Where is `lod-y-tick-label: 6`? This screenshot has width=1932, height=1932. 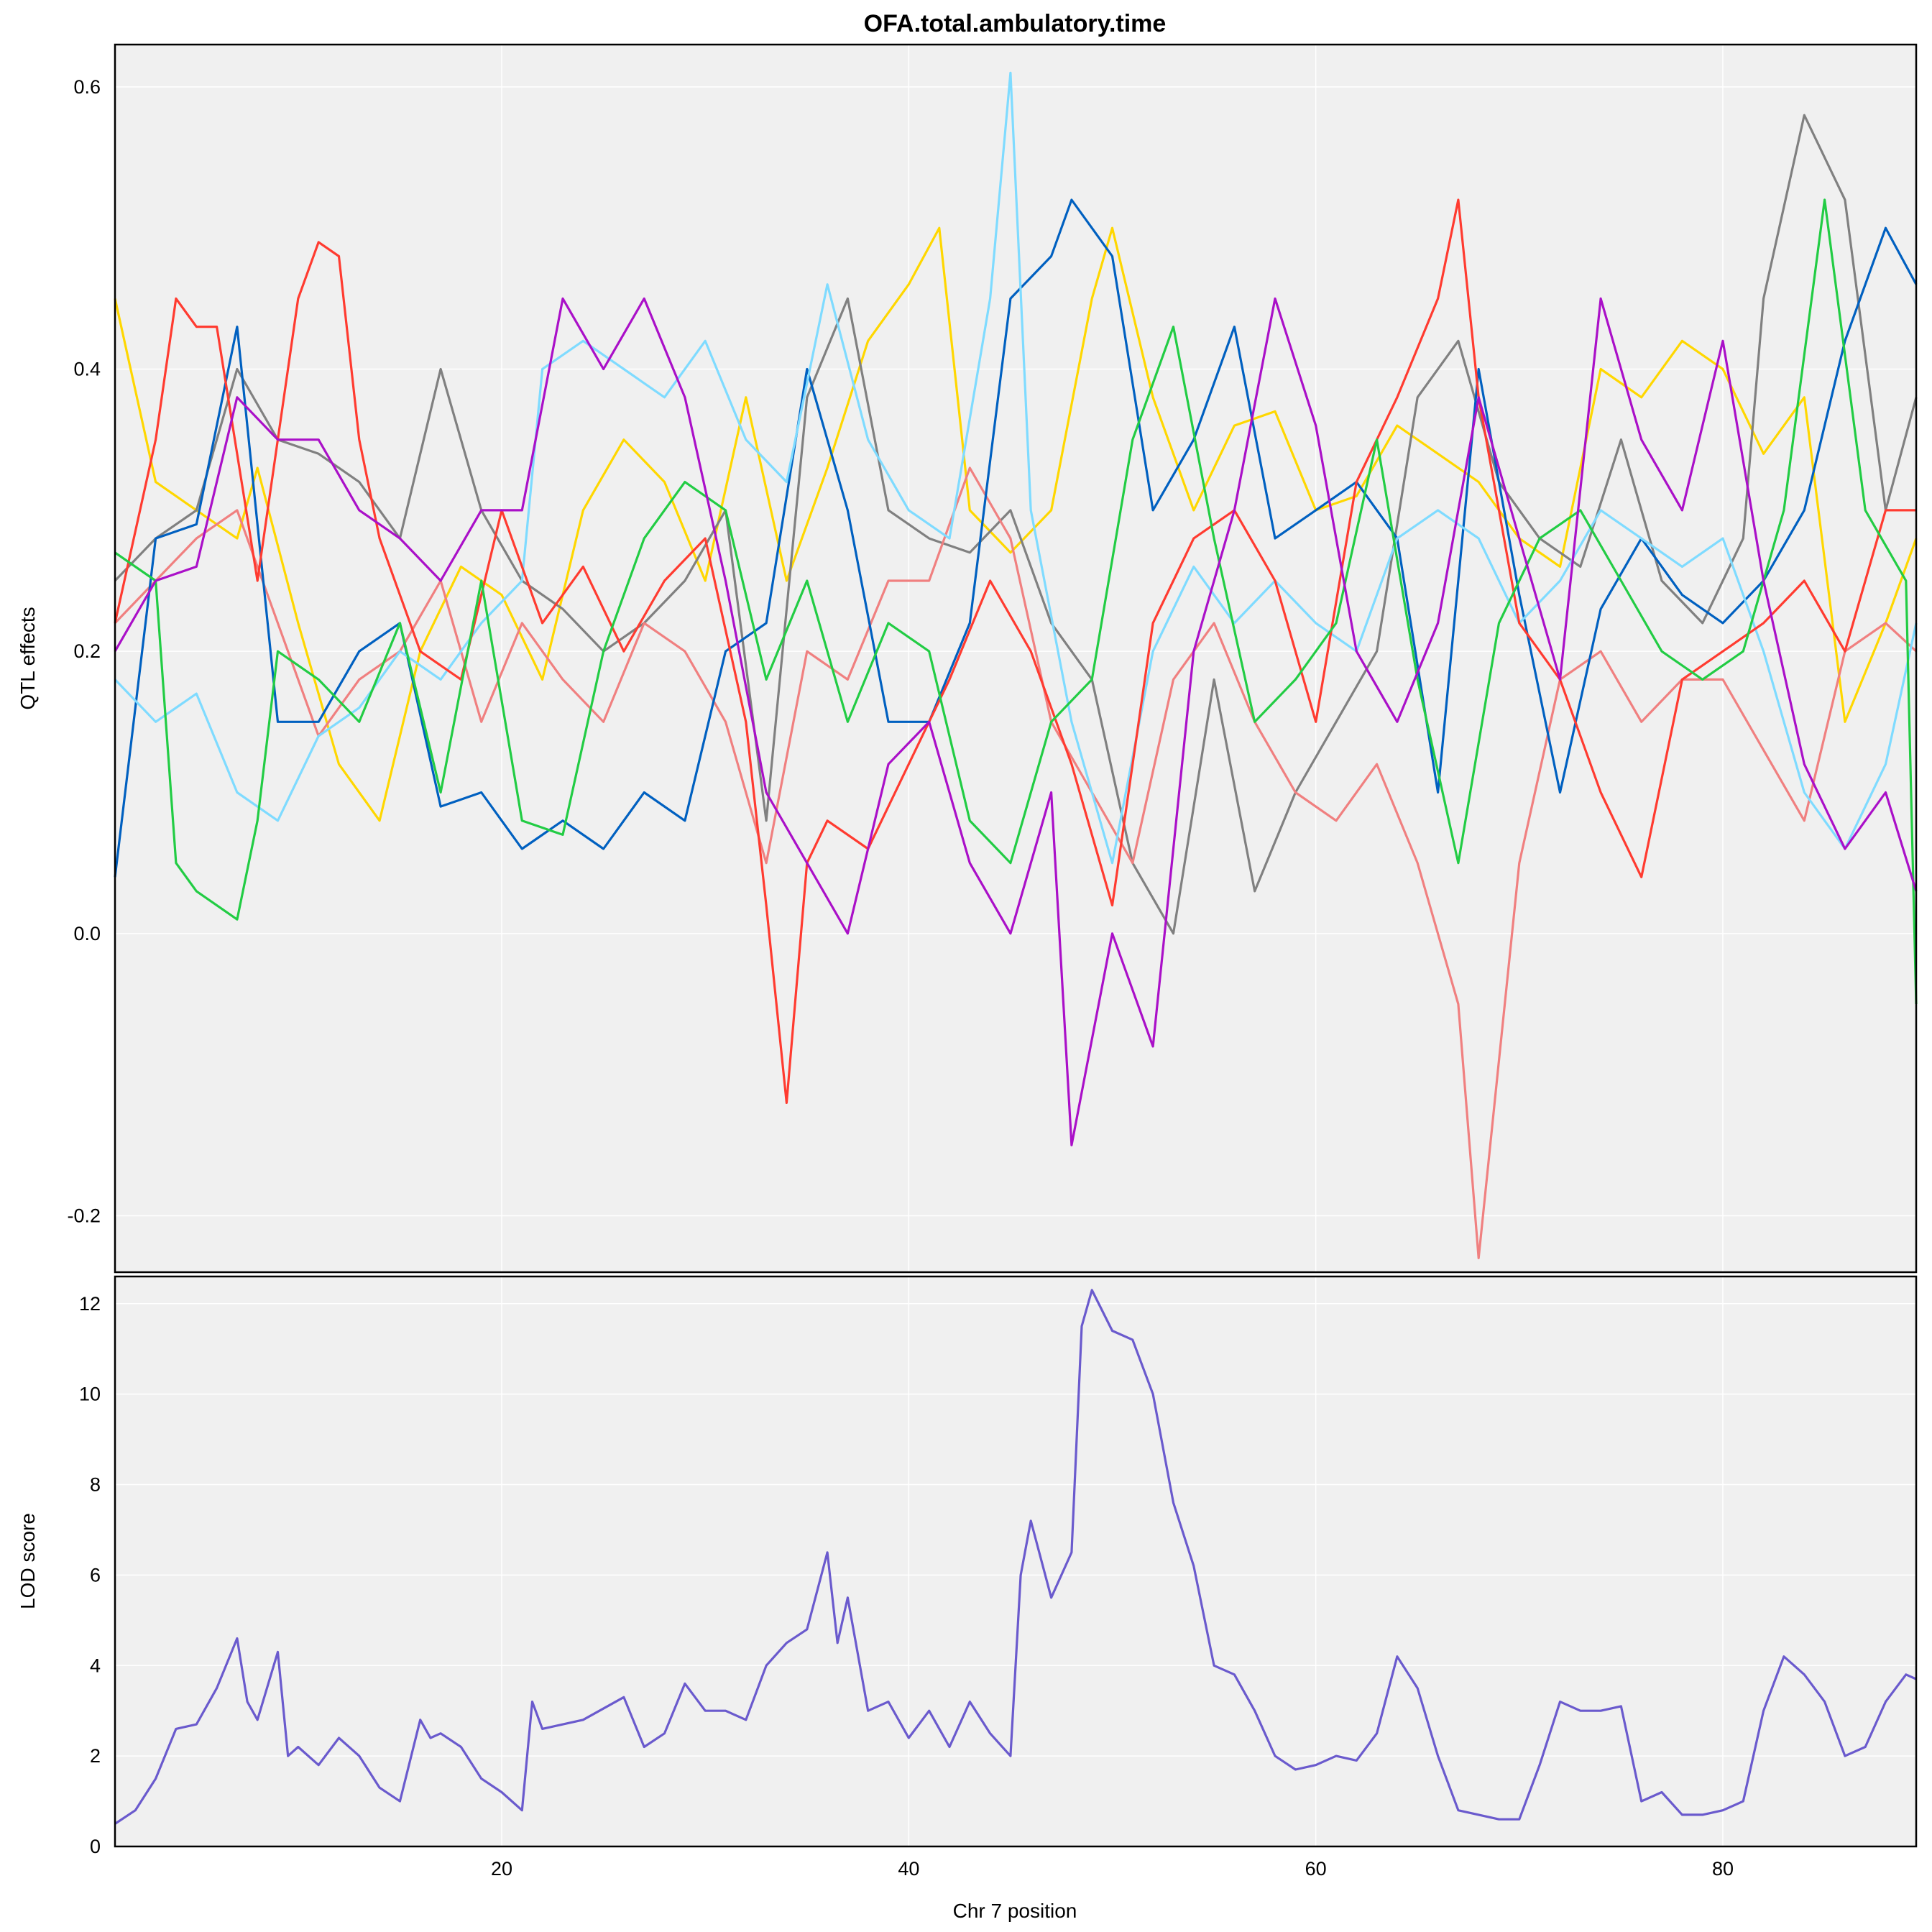
lod-y-tick-label: 6 is located at coordinates (95, 1575).